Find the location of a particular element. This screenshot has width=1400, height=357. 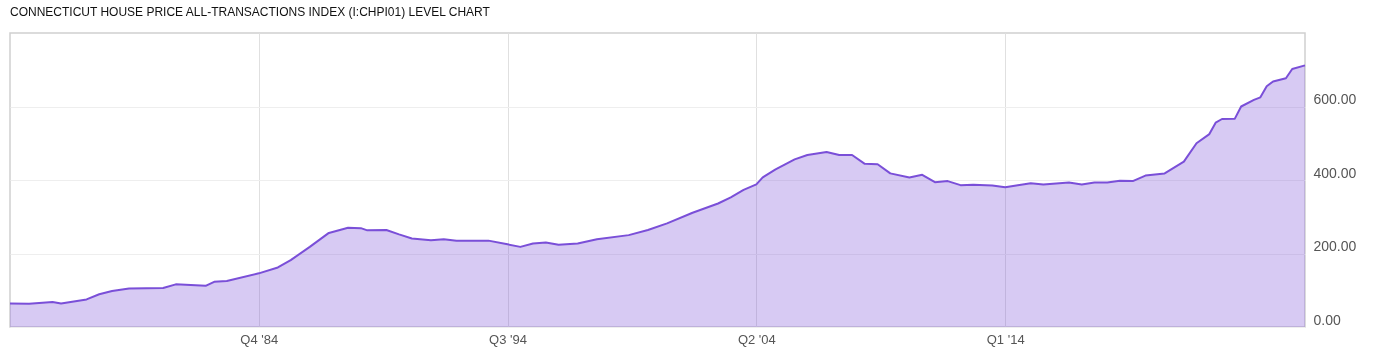

x-tick-label: Q4 '84 is located at coordinates (259, 339).